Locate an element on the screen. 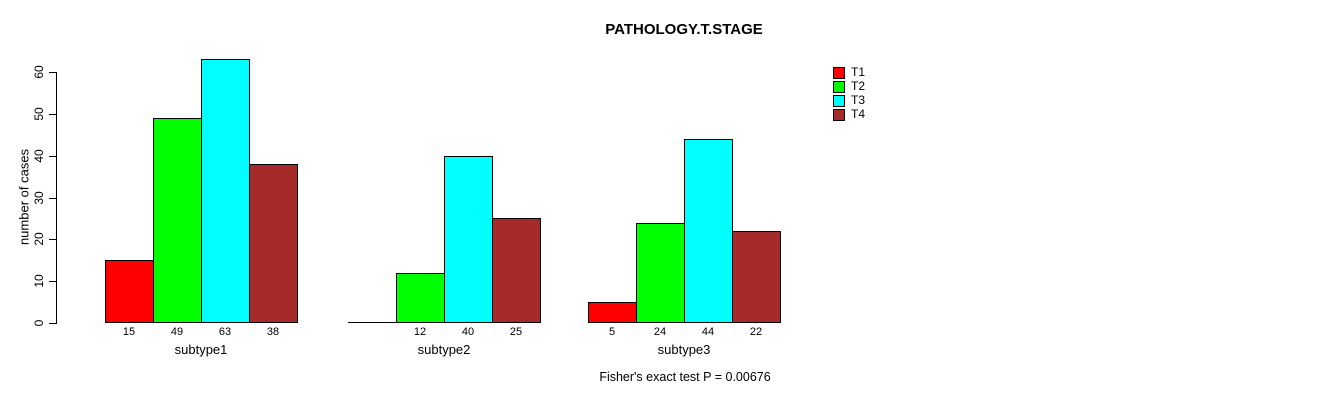 This screenshot has height=400, width=1340. bar-value-label: 12 is located at coordinates (420, 332).